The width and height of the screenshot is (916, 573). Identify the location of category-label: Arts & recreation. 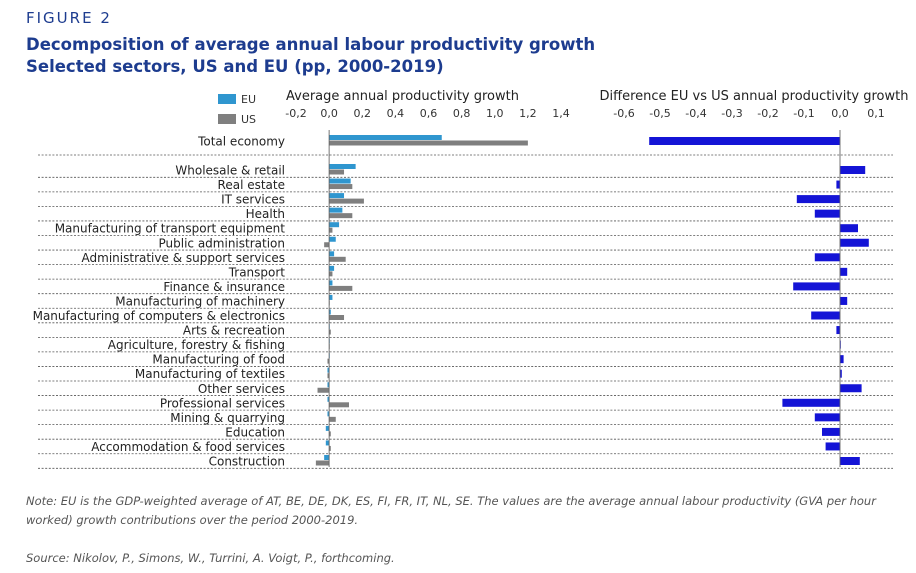
(234, 331).